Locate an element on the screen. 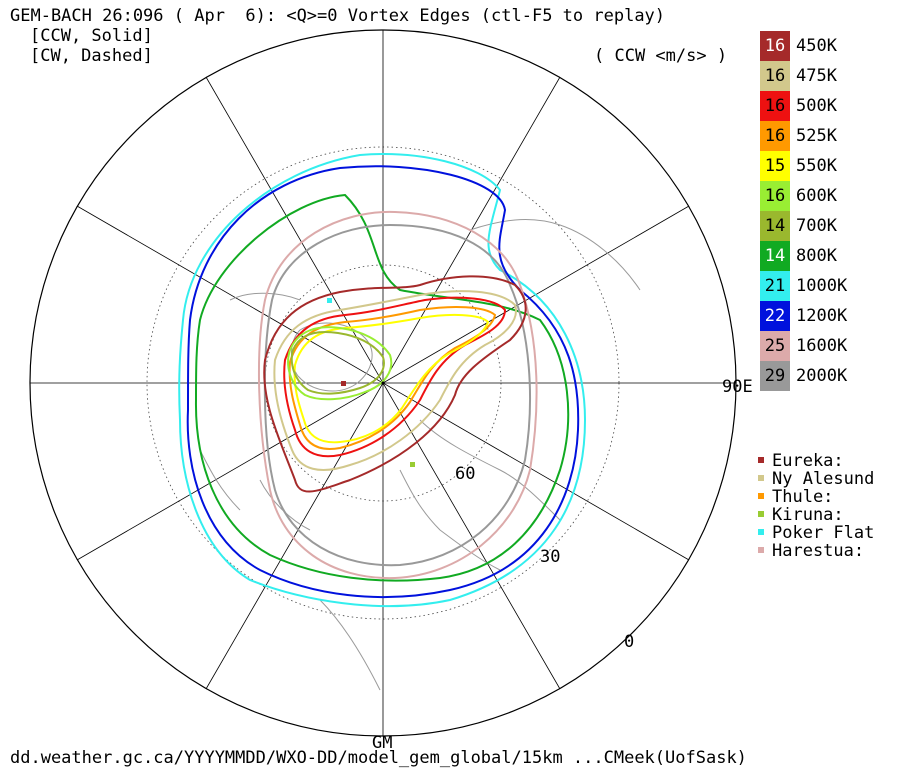 The image size is (904, 768). legend-label: 1600K is located at coordinates (822, 346).